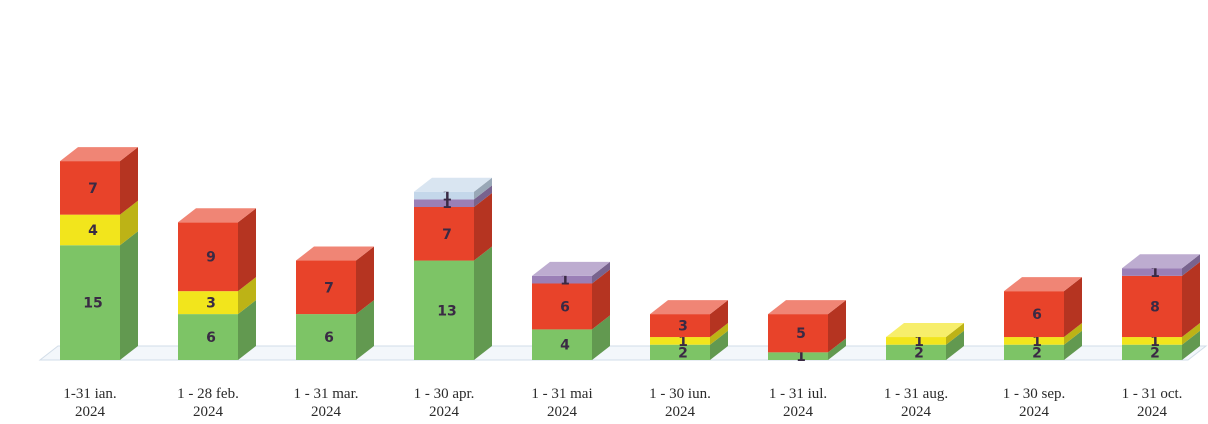  I want to click on x-tick-label-line: 1 - 30 apr., so click(444, 394).